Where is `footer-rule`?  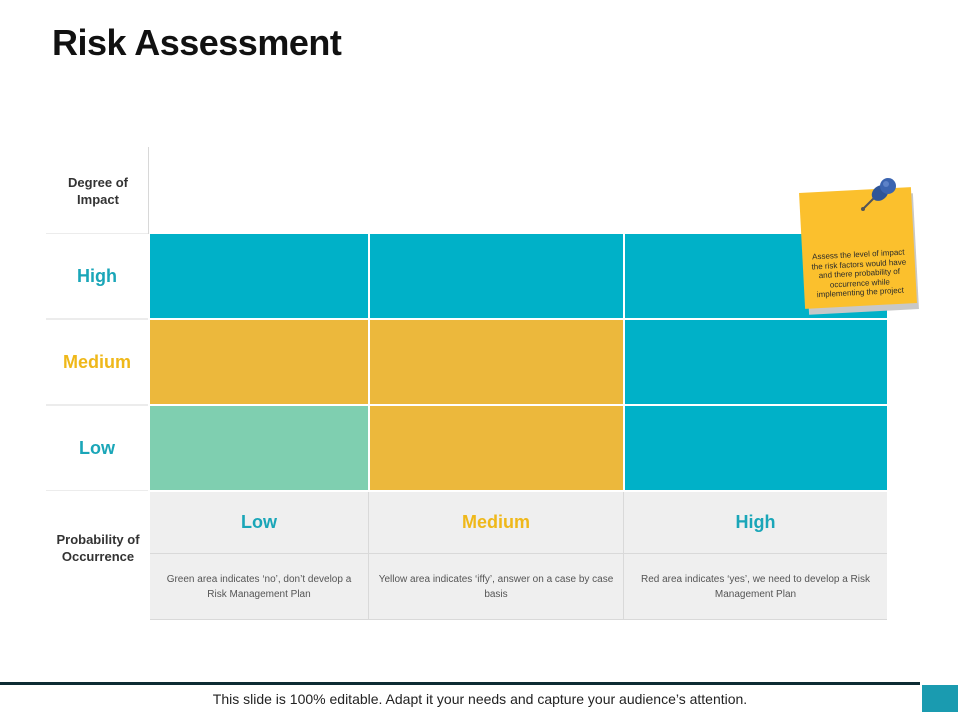
footer-rule is located at coordinates (460, 683).